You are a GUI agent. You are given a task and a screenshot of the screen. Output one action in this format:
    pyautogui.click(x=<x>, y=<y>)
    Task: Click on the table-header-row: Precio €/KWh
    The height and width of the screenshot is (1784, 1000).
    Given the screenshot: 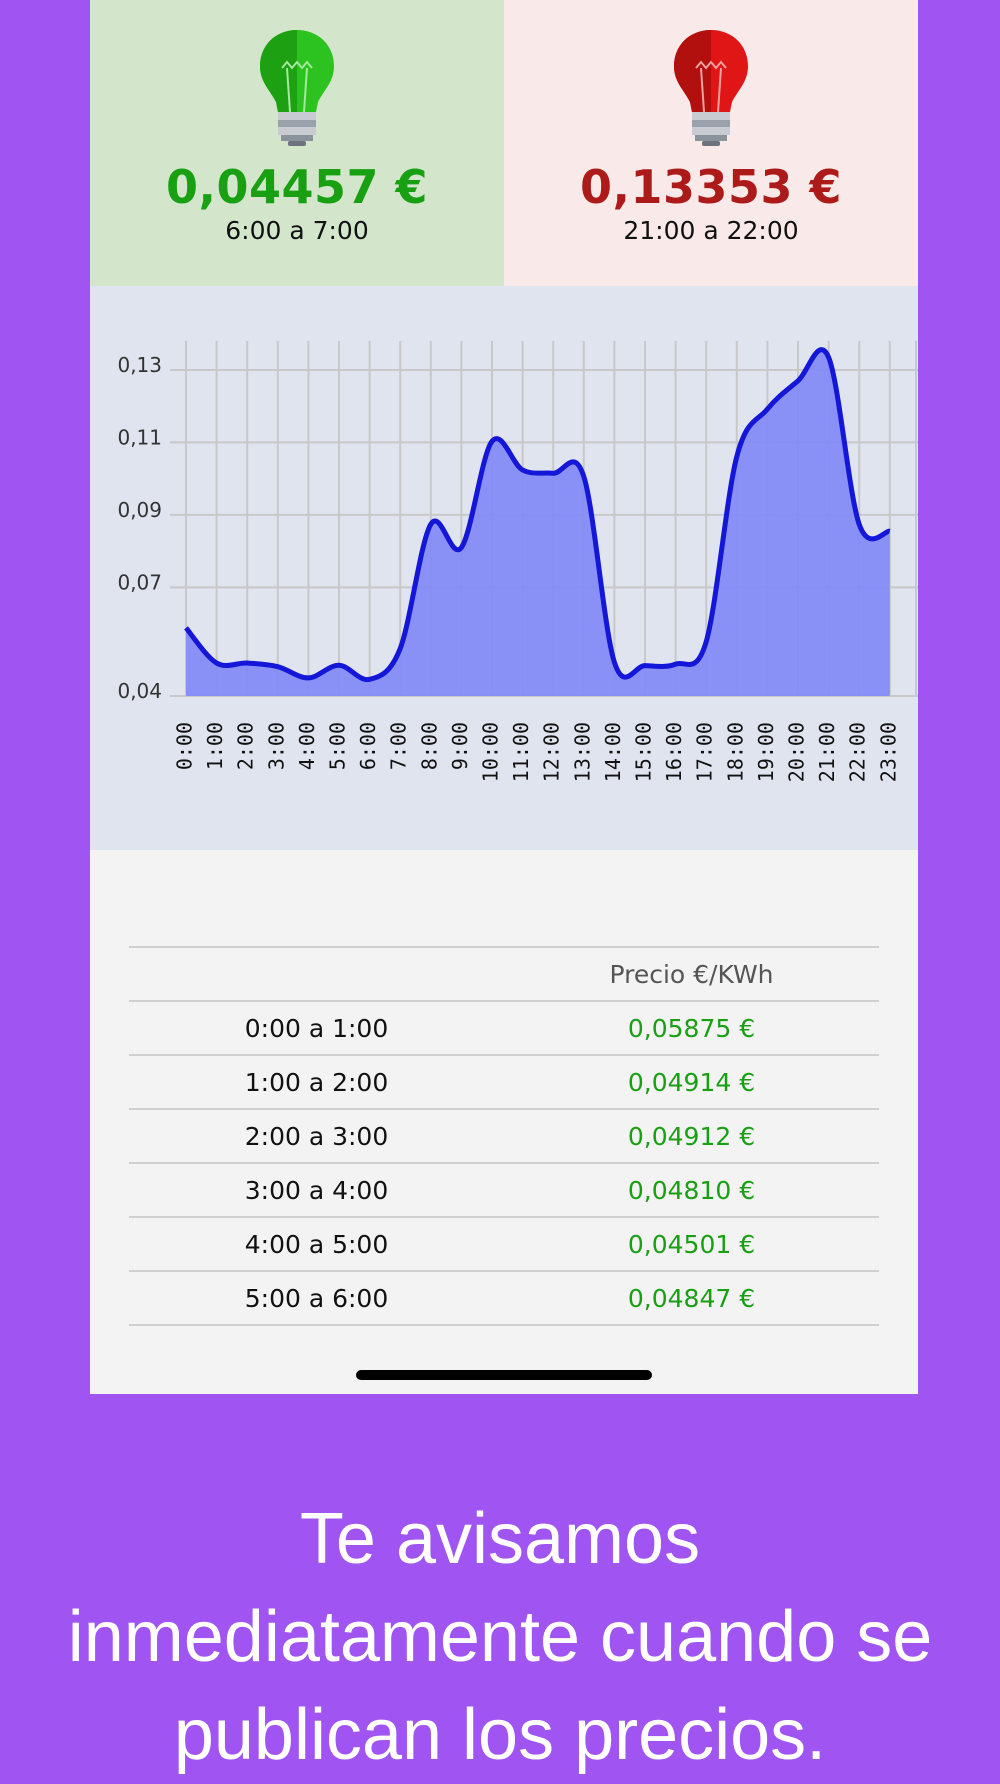 What is the action you would take?
    pyautogui.click(x=504, y=975)
    